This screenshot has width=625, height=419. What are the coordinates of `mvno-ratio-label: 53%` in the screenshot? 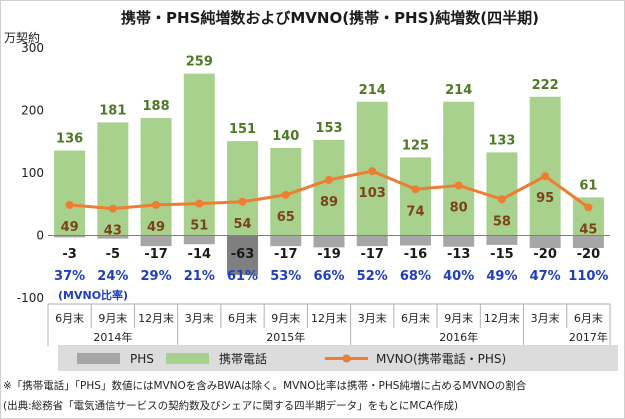 It's located at (285, 276).